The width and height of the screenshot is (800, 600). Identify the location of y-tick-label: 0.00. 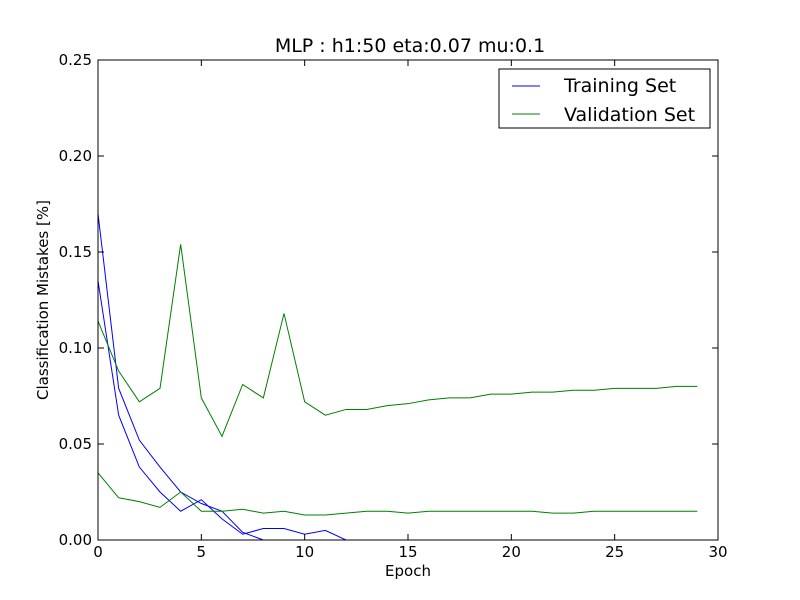
(75, 540).